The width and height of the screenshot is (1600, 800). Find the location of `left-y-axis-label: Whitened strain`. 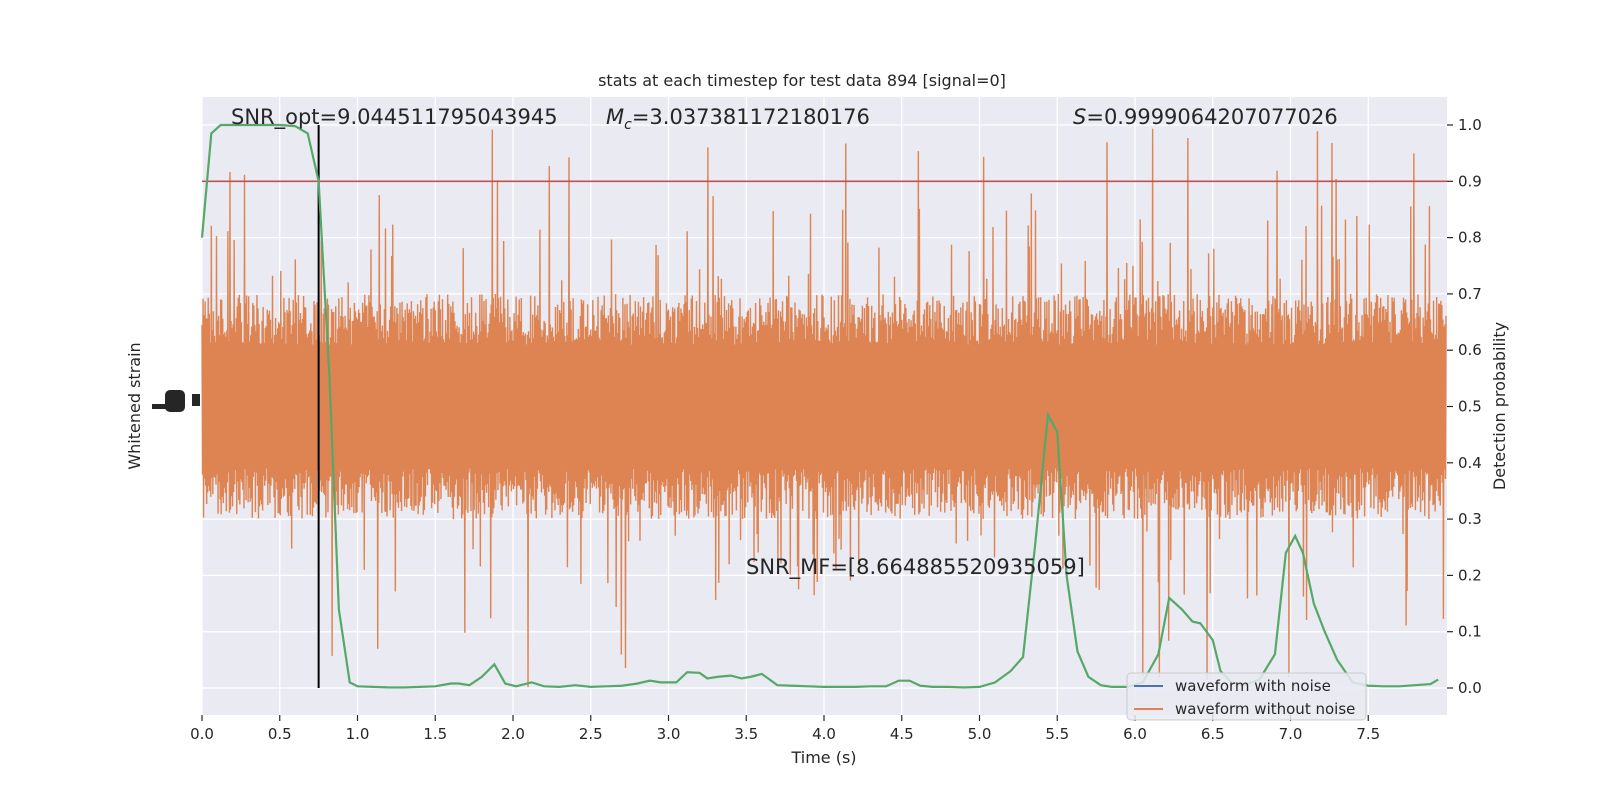

left-y-axis-label: Whitened strain is located at coordinates (134, 405).